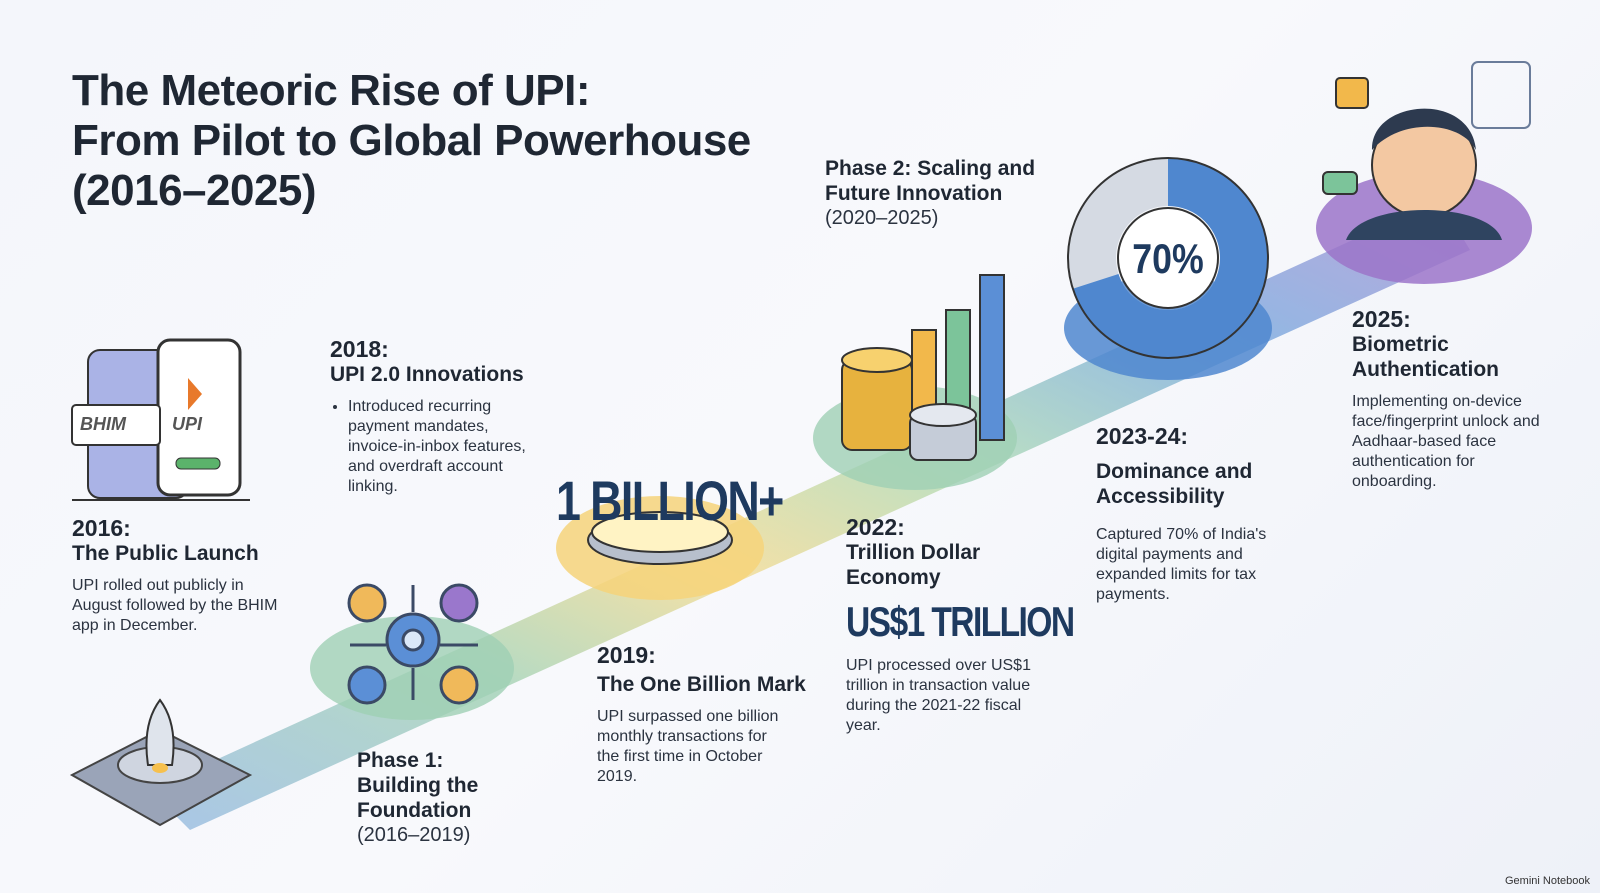  What do you see at coordinates (701, 684) in the screenshot?
I see `milestone-title: The One Billion Mark` at bounding box center [701, 684].